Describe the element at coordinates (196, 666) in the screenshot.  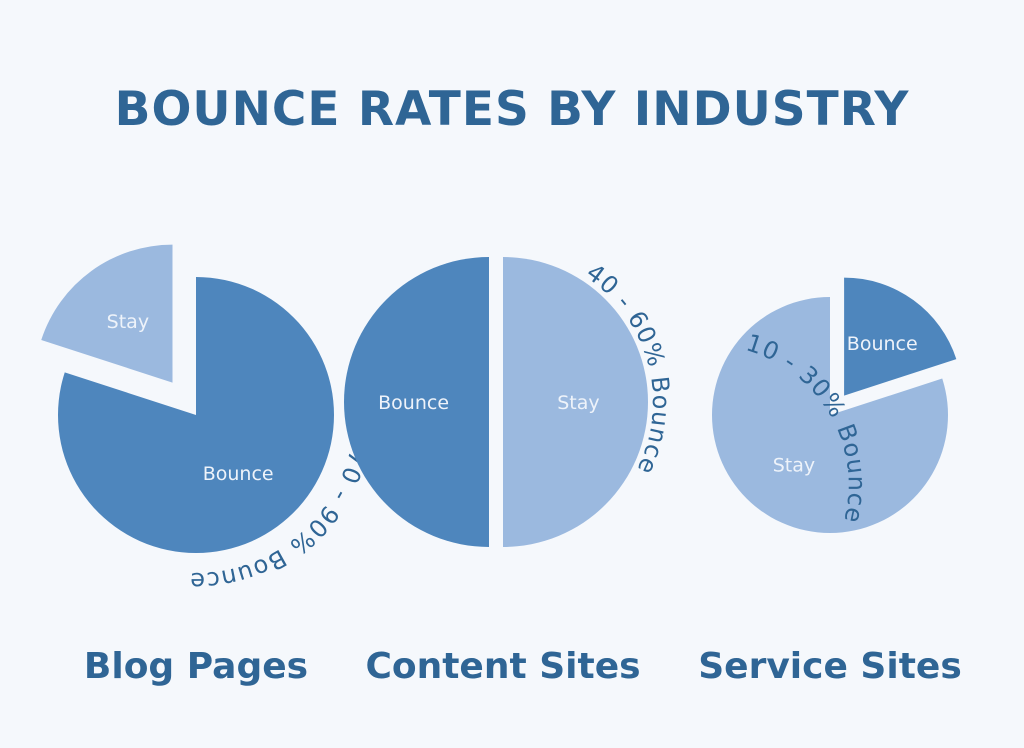
I see `pie-title: Blog Pages` at that location.